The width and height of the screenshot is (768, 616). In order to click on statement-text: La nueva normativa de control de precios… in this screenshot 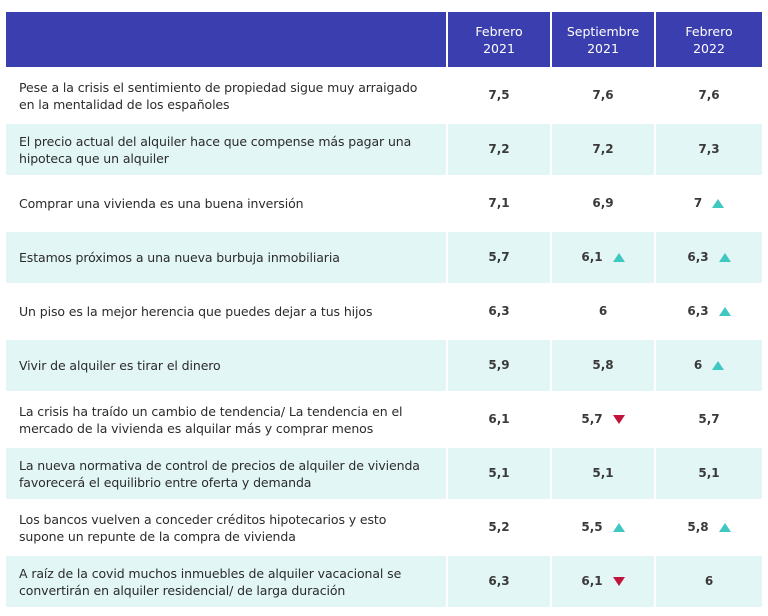, I will do `click(226, 473)`.